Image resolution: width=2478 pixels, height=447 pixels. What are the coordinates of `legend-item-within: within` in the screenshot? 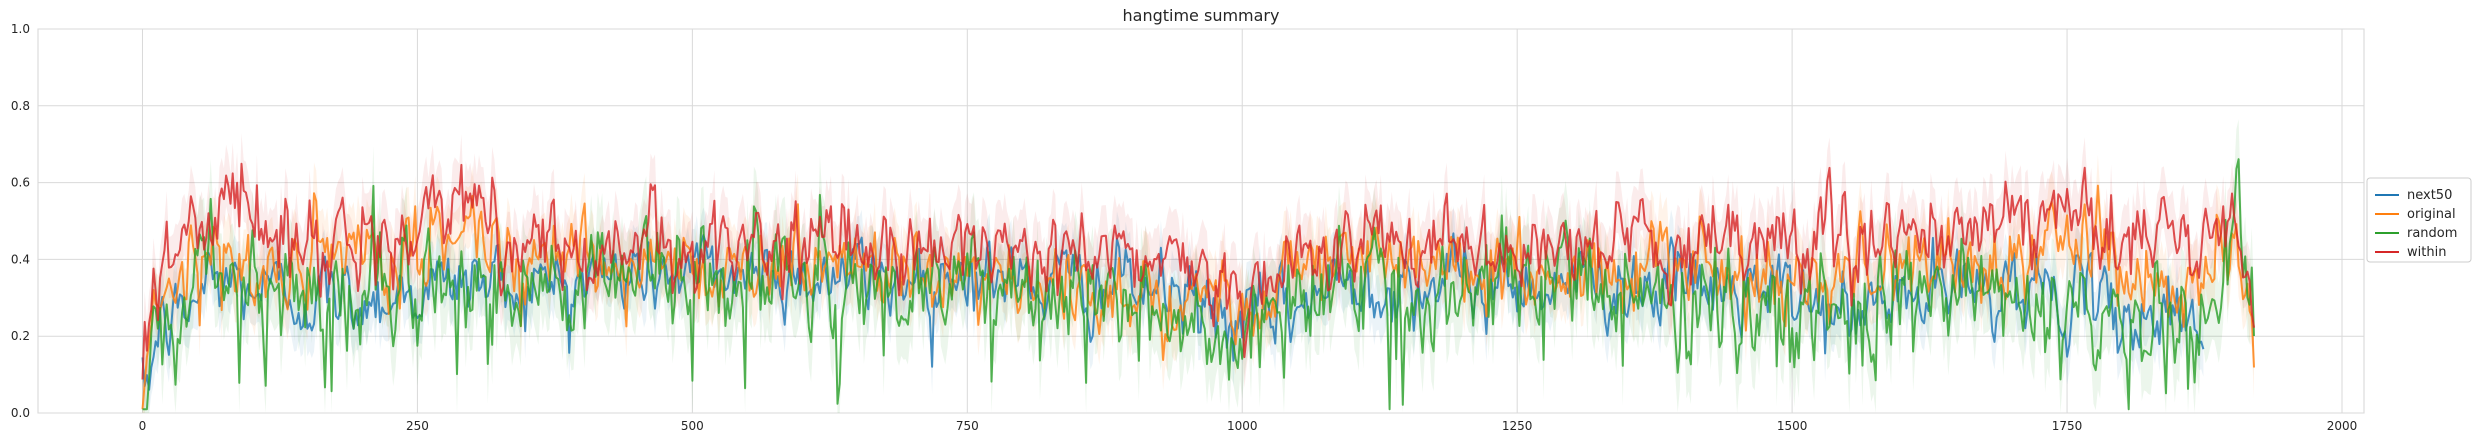 It's located at (2410, 252).